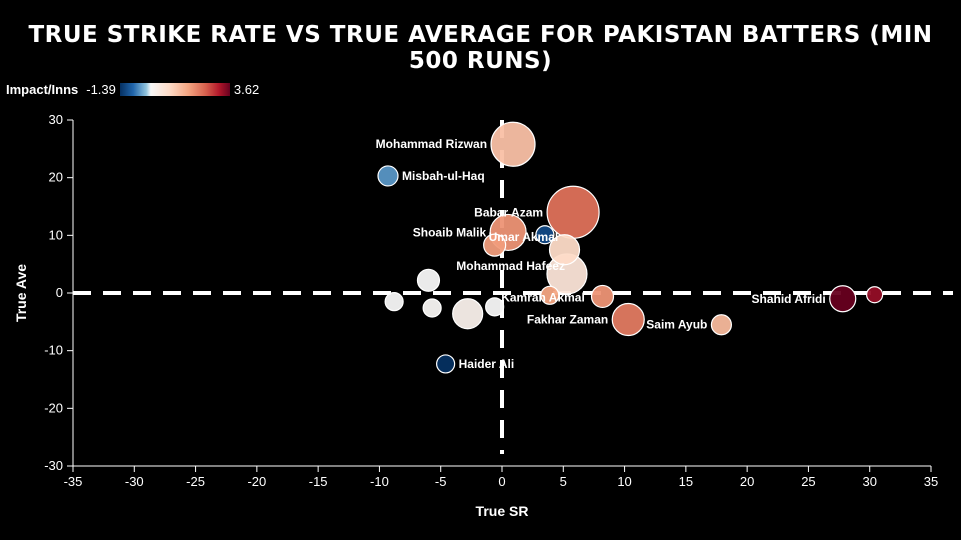 Image resolution: width=961 pixels, height=540 pixels. Describe the element at coordinates (56, 119) in the screenshot. I see `y-tick-label: 30` at that location.